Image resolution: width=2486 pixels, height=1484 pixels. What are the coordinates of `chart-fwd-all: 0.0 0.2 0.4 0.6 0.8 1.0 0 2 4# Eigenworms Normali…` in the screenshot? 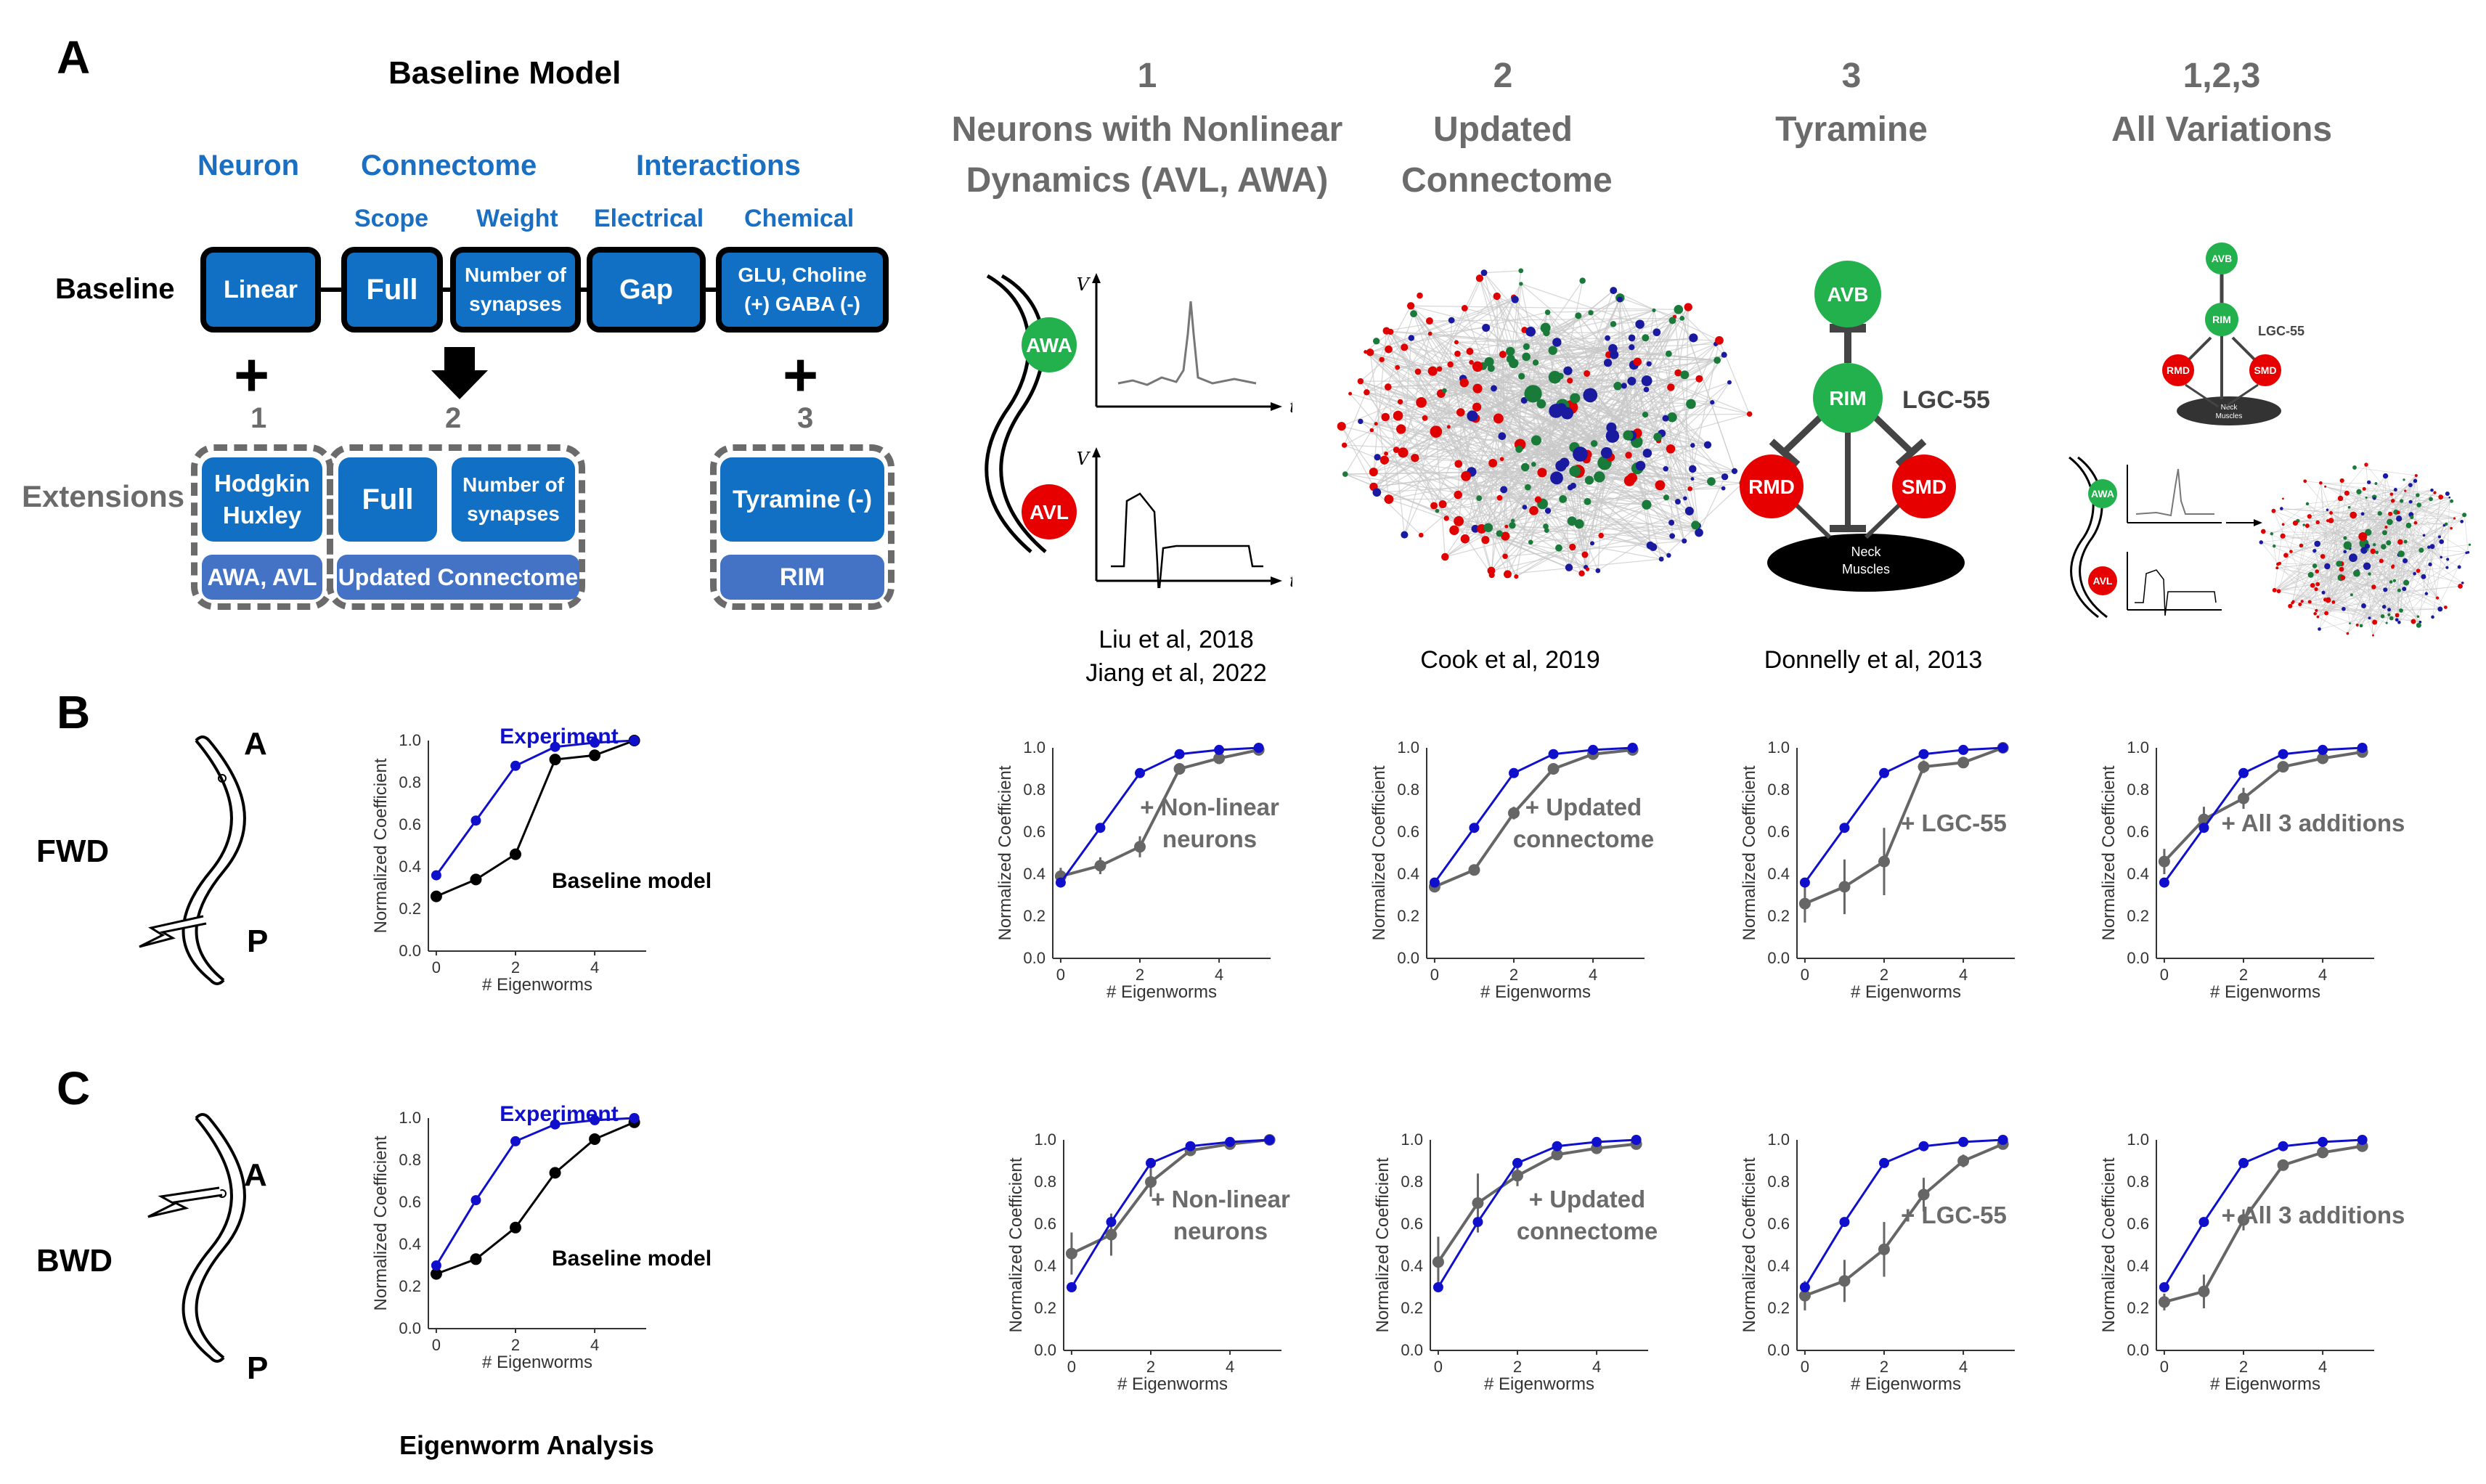 It's located at (2252, 870).